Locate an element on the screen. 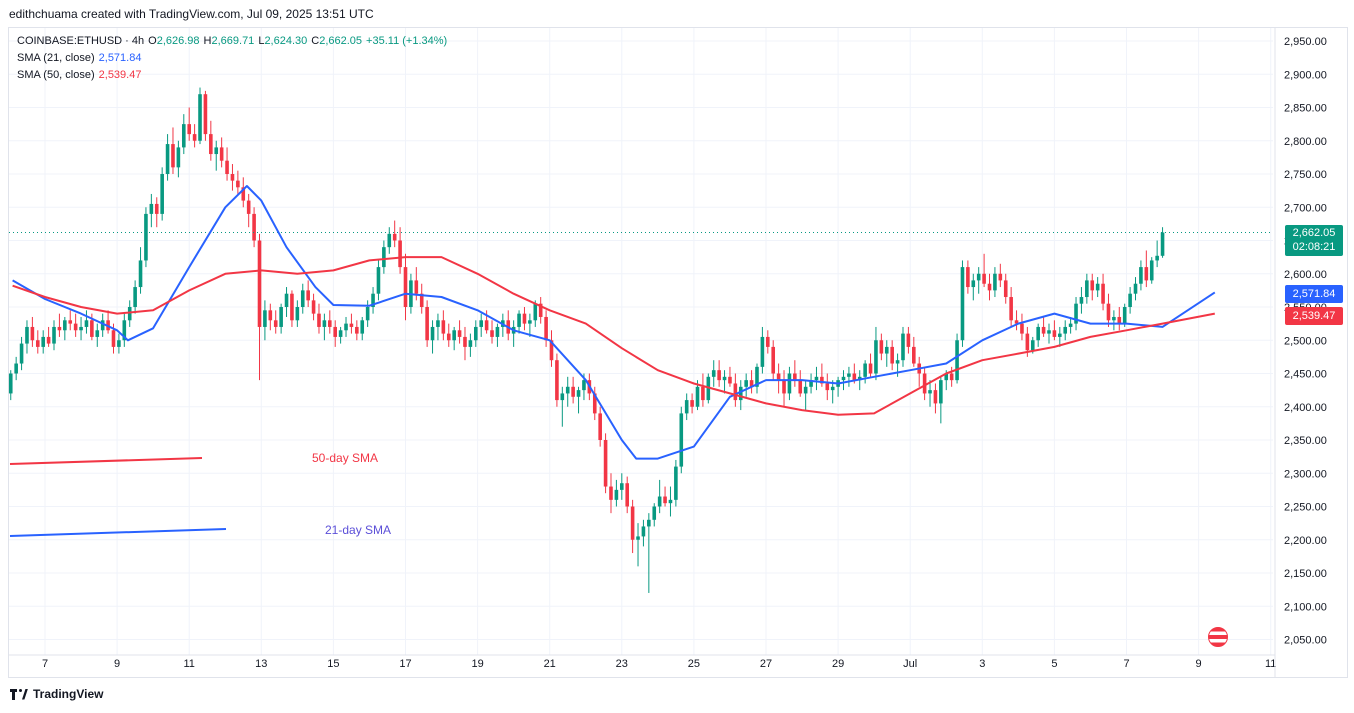 This screenshot has height=713, width=1354. y-tick-label: 2,350.00 is located at coordinates (1305, 441).